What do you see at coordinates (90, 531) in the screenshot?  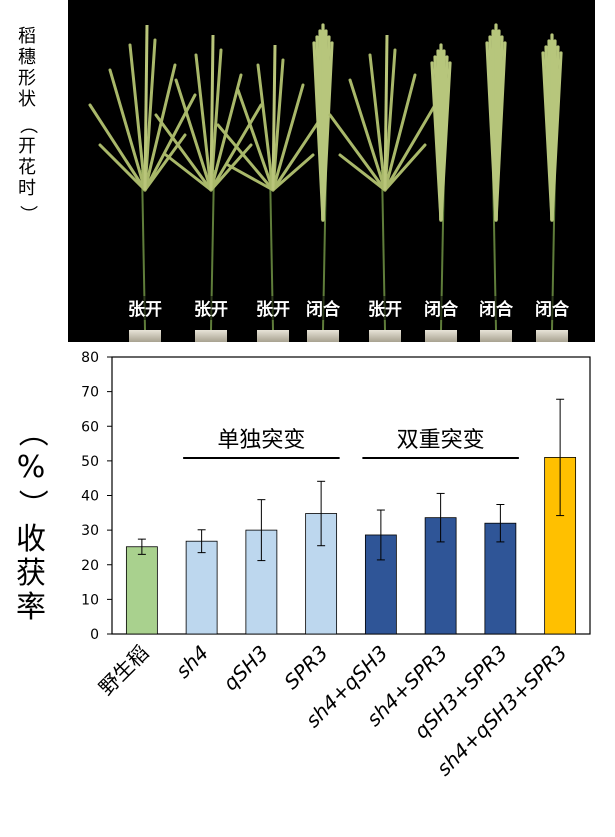 I see `y-tick-label: 30` at bounding box center [90, 531].